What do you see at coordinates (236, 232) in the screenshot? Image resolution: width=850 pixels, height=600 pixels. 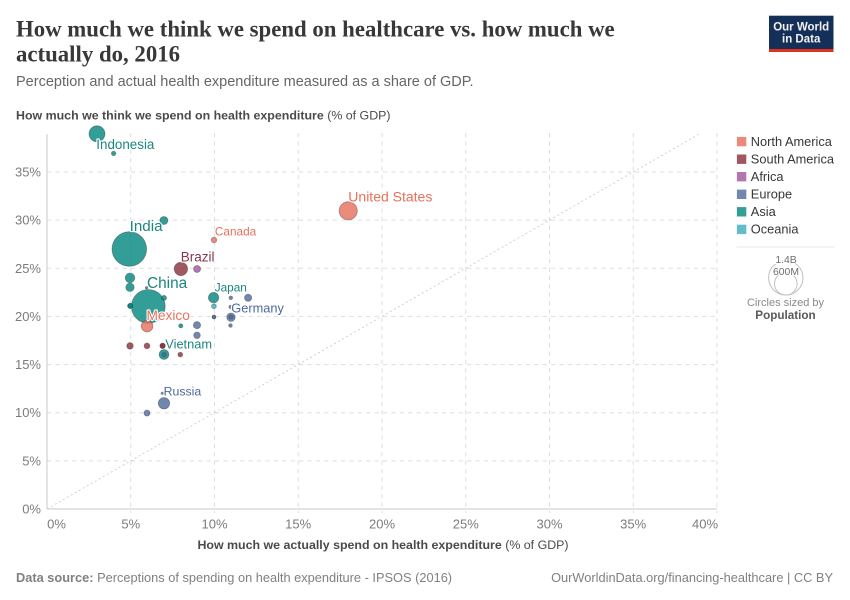 I see `svg-text: Canada` at bounding box center [236, 232].